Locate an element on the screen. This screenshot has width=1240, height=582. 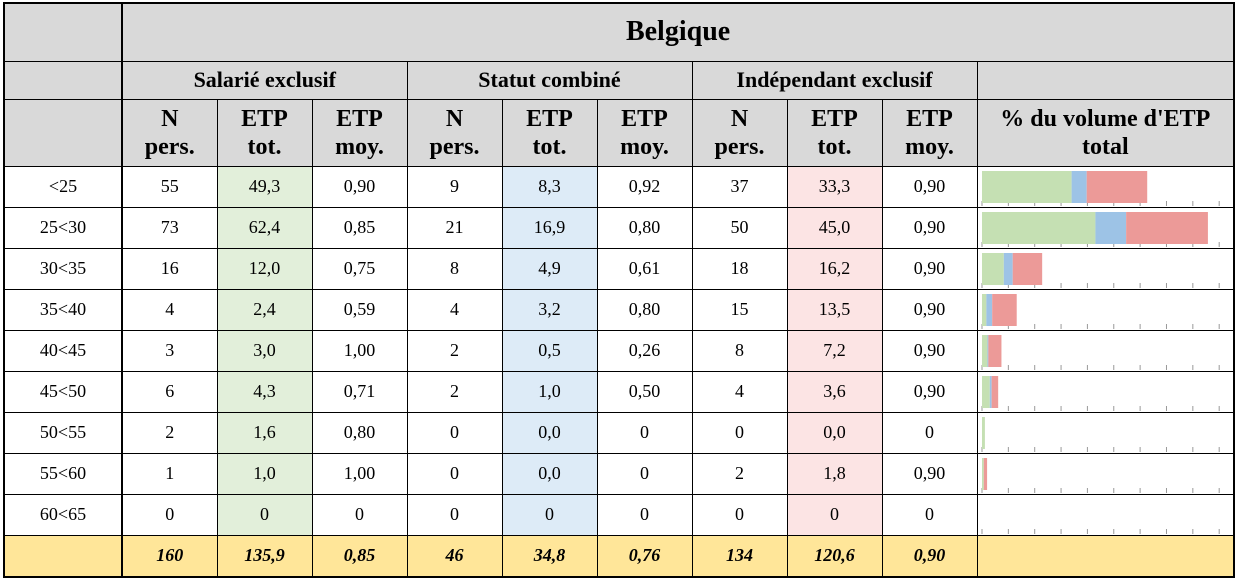
data-row: 55<60 1 1,0 1,00 0 0,0 0 2 1,8 0,90 is located at coordinates (619, 473).